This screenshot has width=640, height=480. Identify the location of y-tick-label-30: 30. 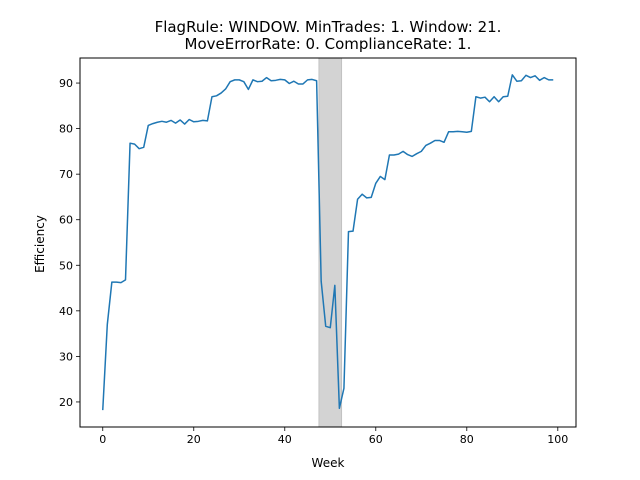
(66, 356).